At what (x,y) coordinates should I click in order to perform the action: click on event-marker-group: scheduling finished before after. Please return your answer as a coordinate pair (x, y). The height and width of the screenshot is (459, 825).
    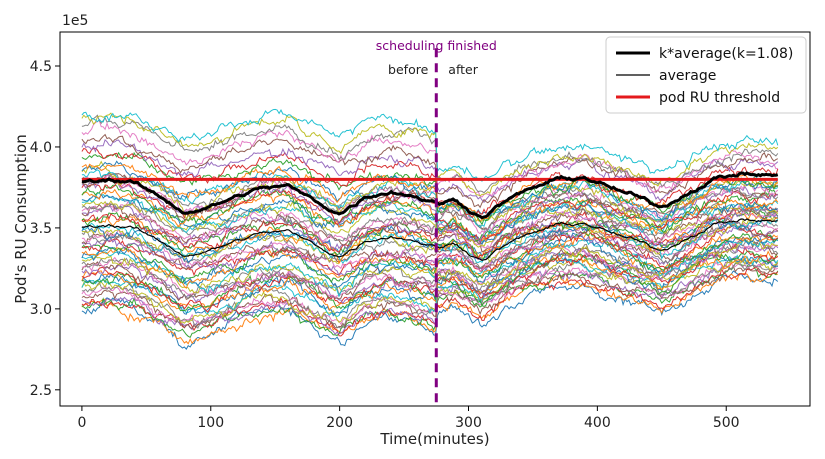
    Looking at the image, I should click on (436, 221).